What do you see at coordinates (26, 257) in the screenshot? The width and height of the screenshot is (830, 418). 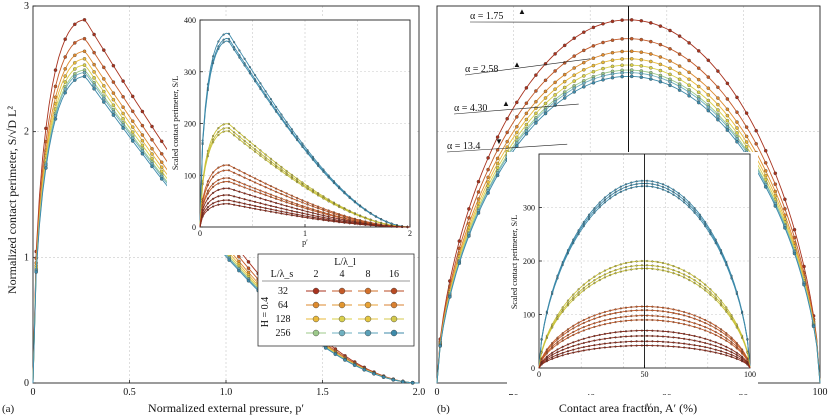 I see `panel-a-ytick-label: 1` at bounding box center [26, 257].